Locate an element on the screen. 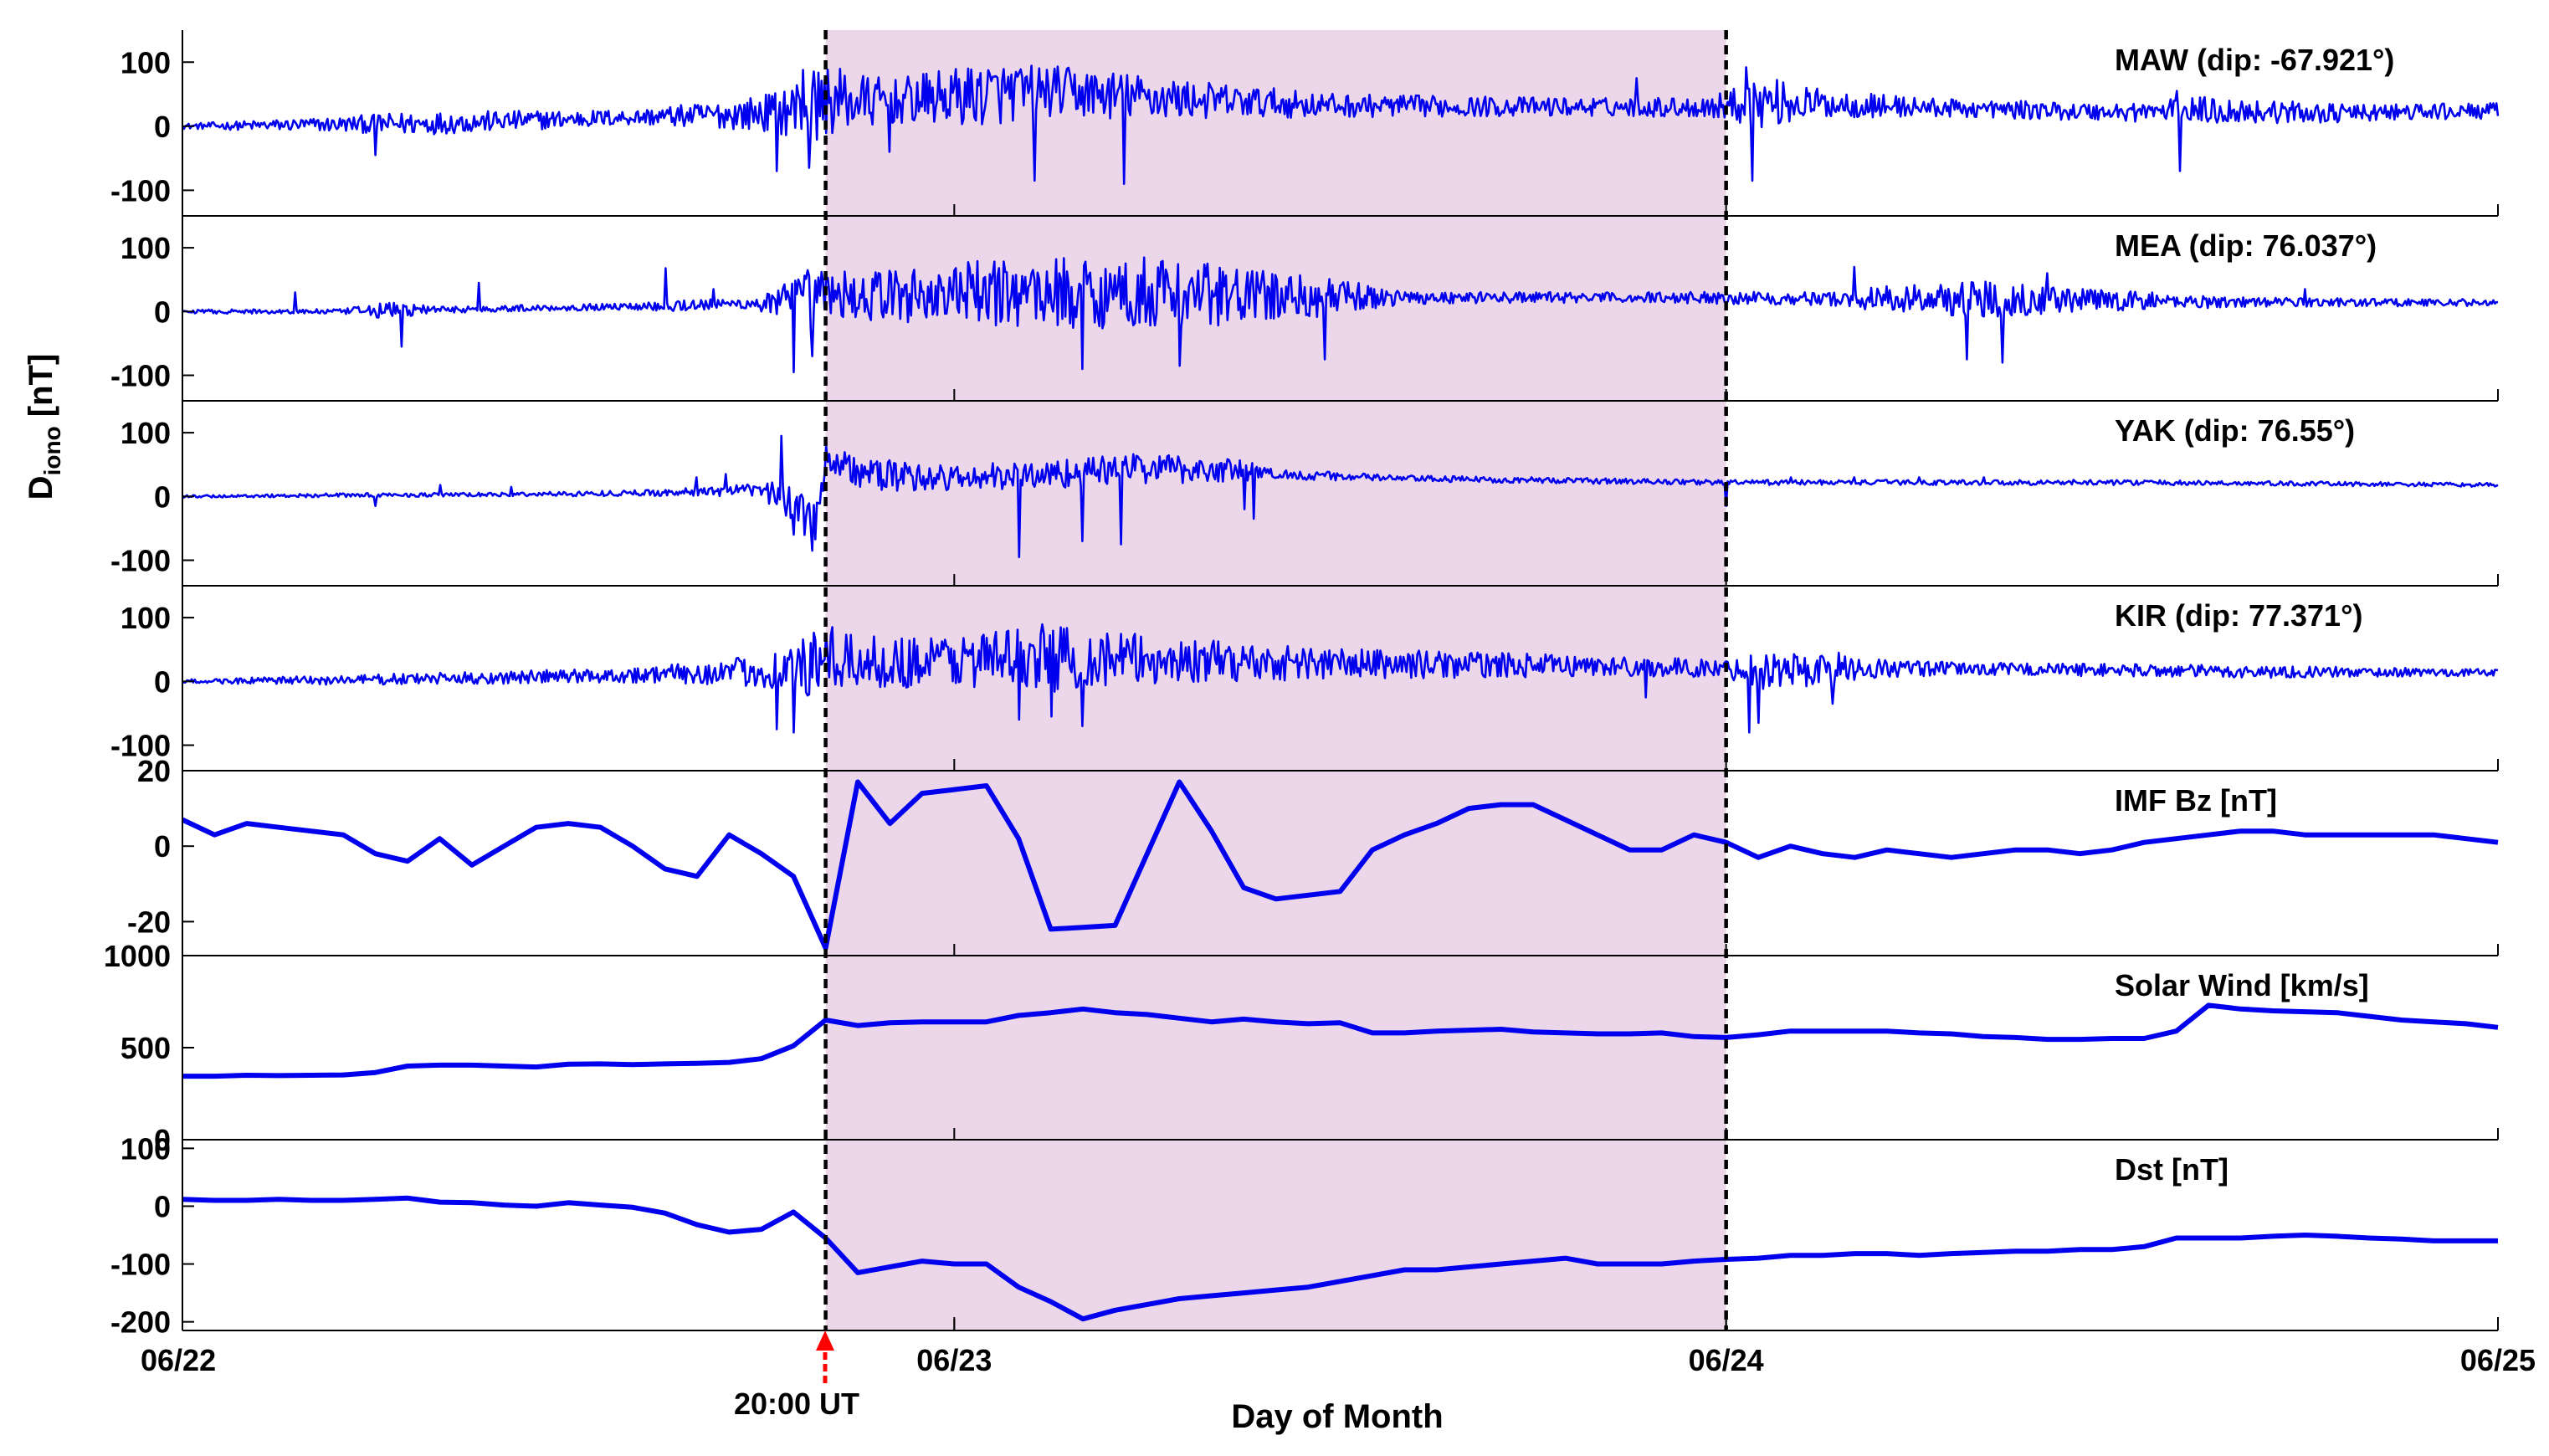  y-axis-label: Diono [nT] is located at coordinates (44, 427).